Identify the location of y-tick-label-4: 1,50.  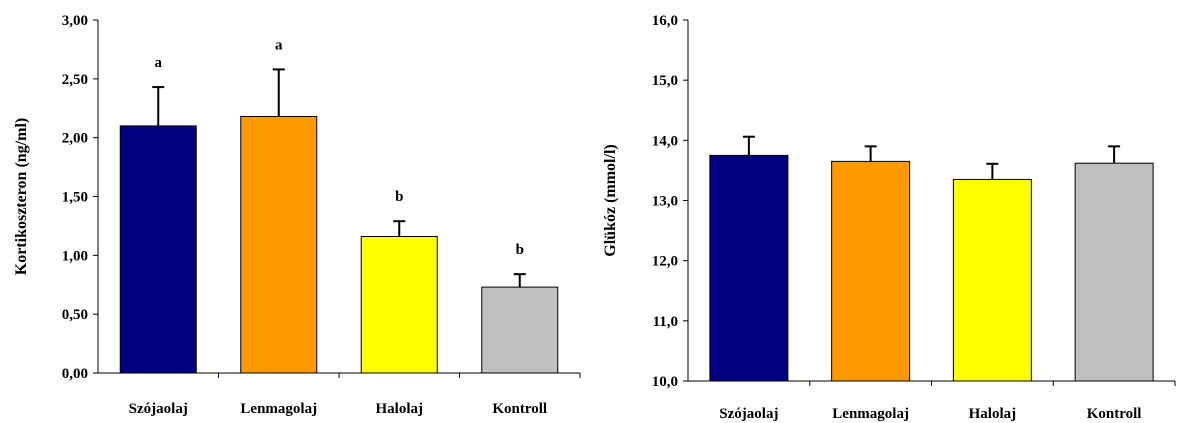
(75, 198).